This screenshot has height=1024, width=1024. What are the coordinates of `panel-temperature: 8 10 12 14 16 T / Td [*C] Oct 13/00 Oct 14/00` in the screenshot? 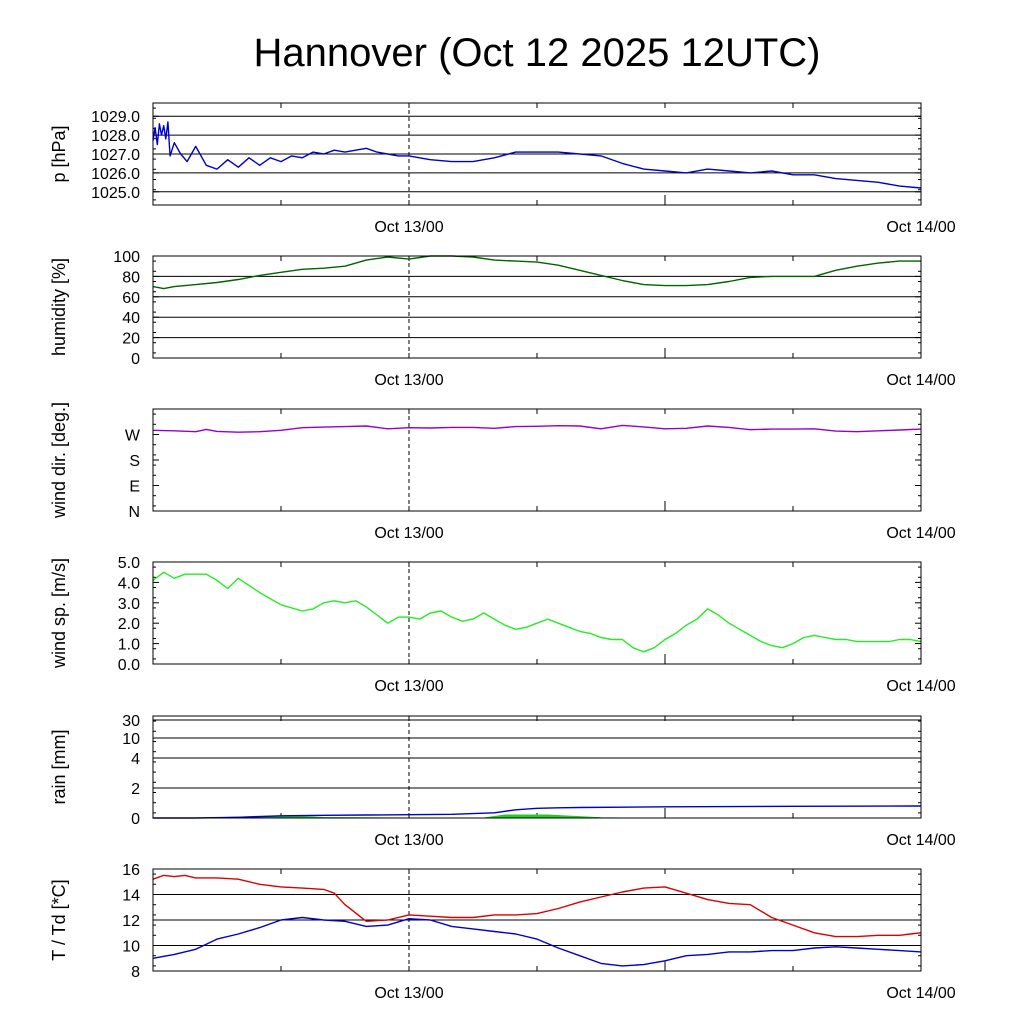 It's located at (502, 932).